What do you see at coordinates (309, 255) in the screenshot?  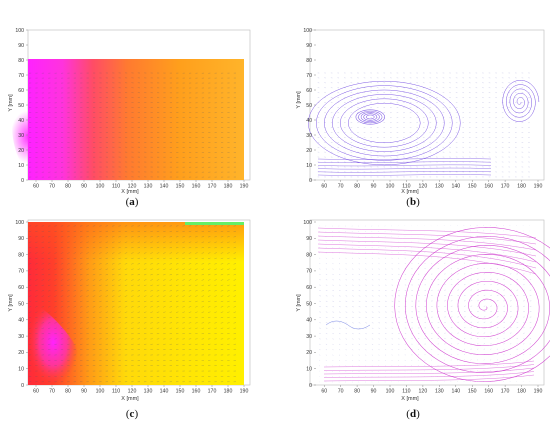 I see `panel-d-ytick-label: 80` at bounding box center [309, 255].